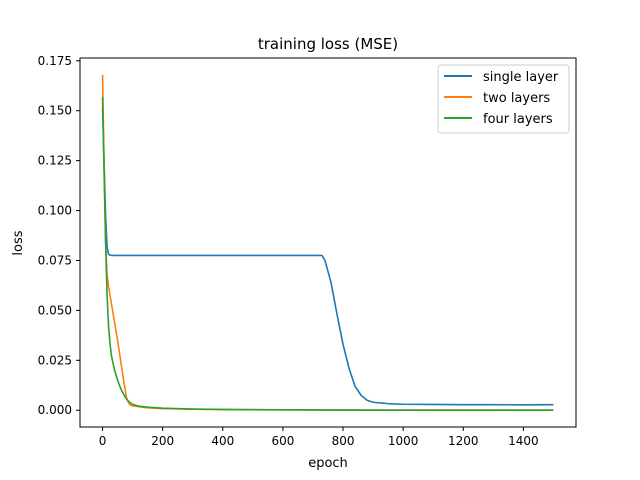 This screenshot has height=480, width=640. What do you see at coordinates (59, 235) in the screenshot?
I see `y-axis: 0.000 0.025 0.050 0.075 0.100 0.125 0.150 0.175` at bounding box center [59, 235].